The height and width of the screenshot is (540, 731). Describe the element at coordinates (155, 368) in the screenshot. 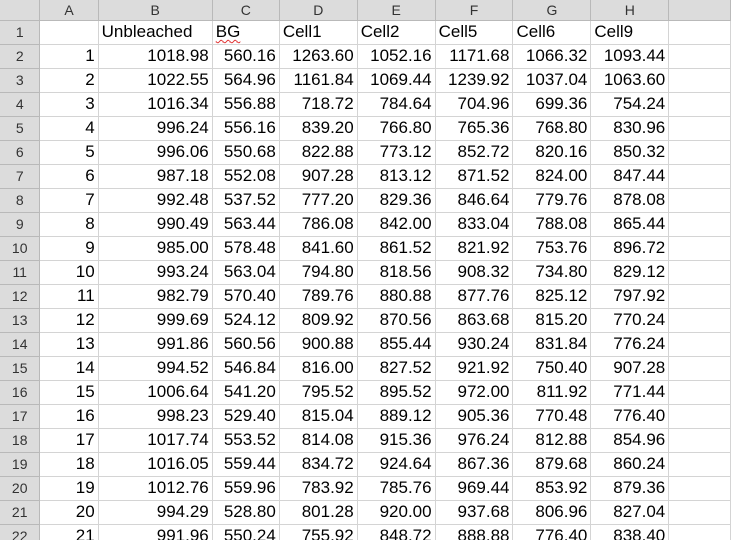

I see `cell: 994.52` at that location.